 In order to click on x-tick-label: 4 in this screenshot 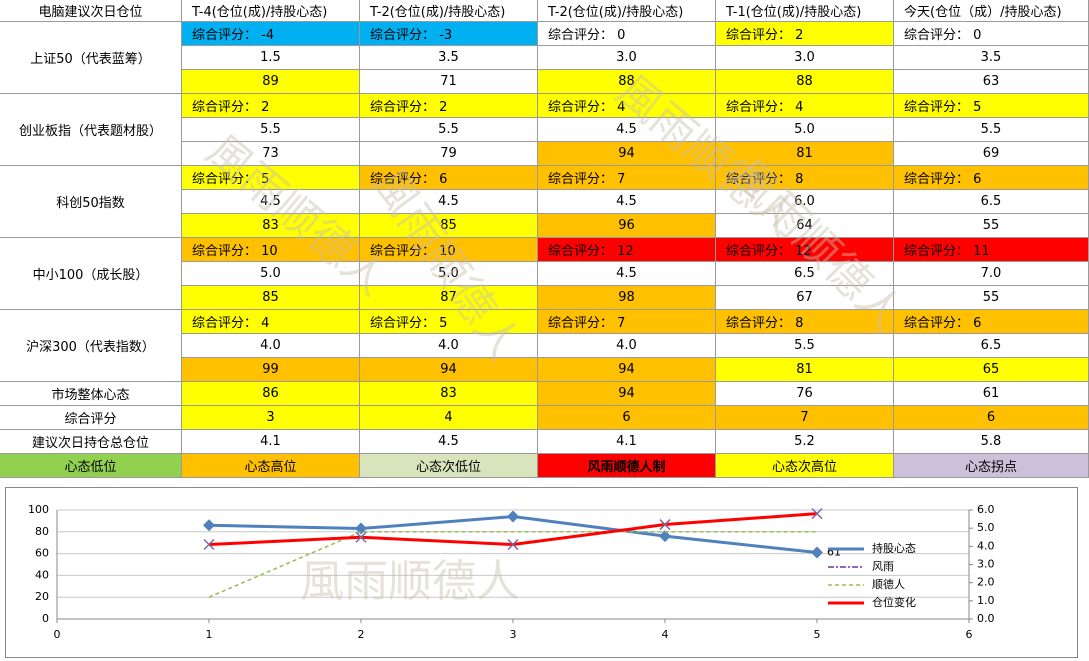, I will do `click(665, 634)`.